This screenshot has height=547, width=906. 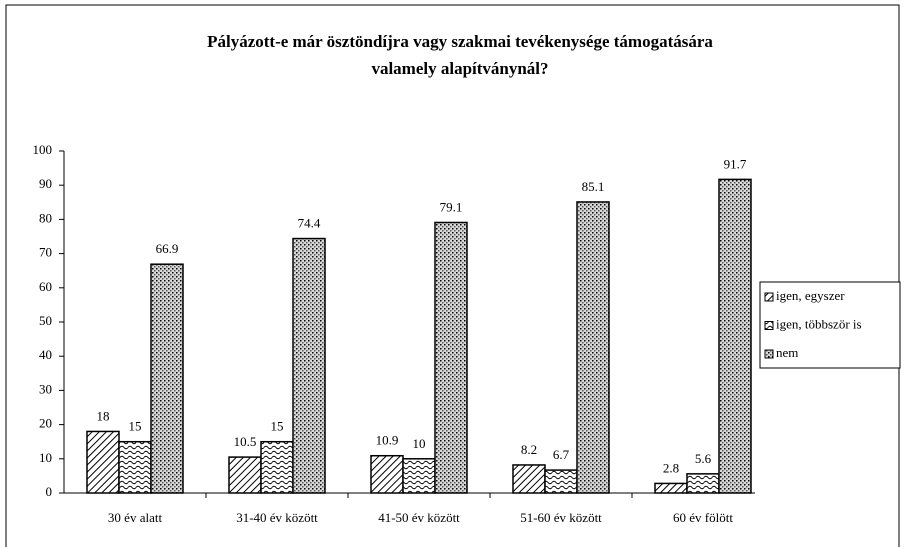 I want to click on legend-label: igen, többször is, so click(x=819, y=323).